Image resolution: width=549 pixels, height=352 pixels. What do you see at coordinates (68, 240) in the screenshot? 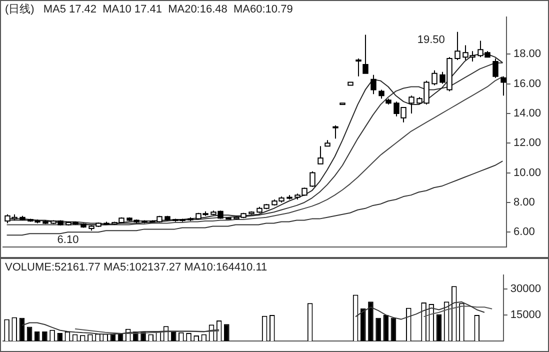
I see `annotation: 6.10` at bounding box center [68, 240].